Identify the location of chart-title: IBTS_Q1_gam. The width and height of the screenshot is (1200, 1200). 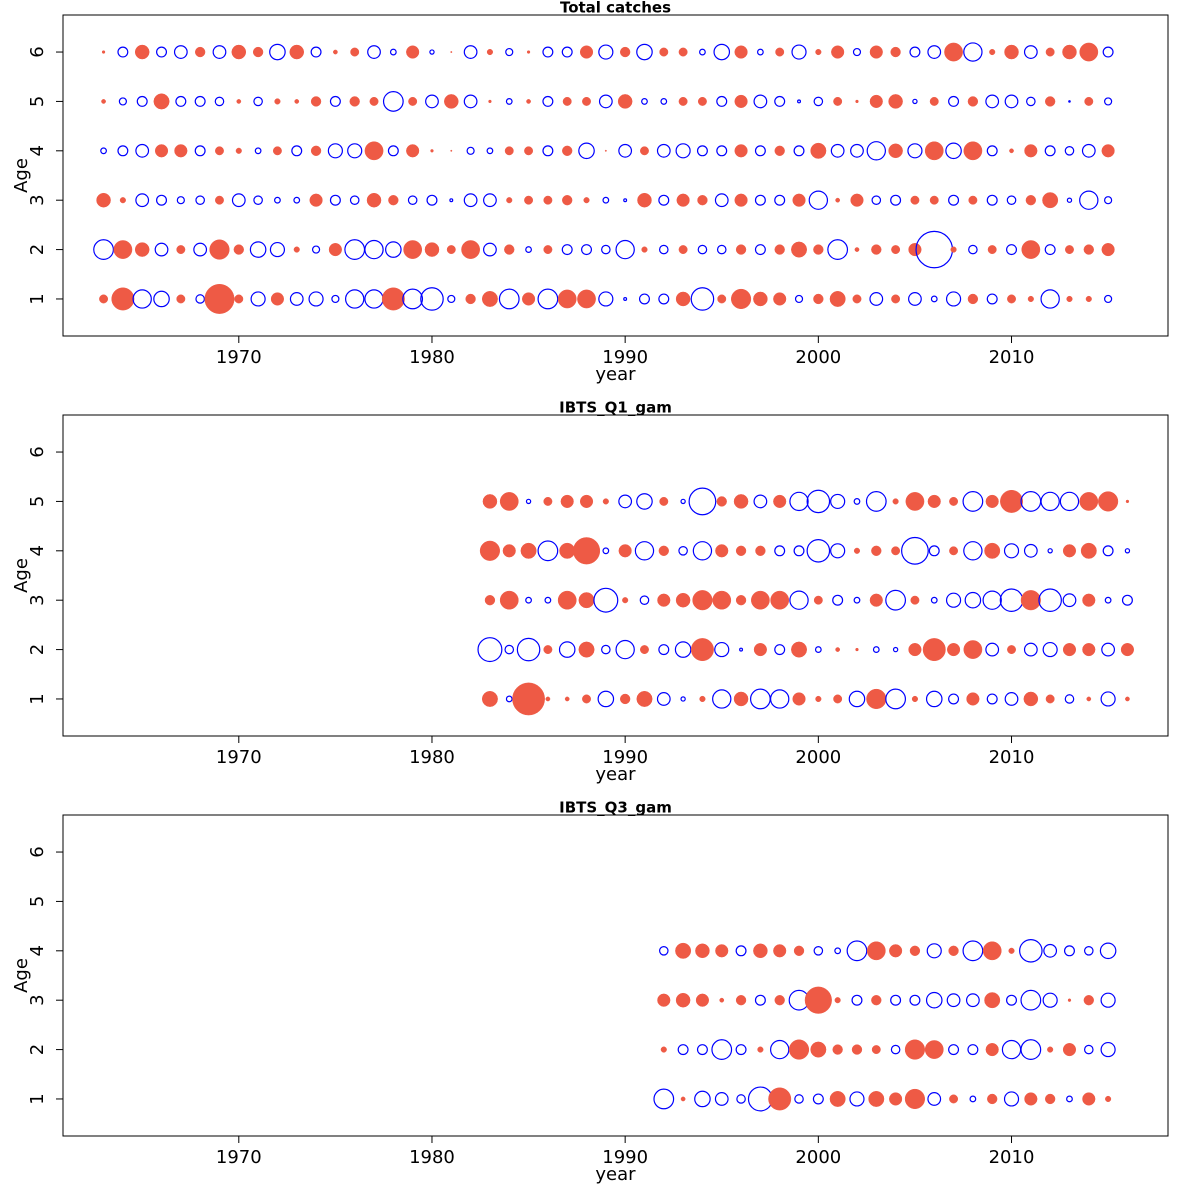
(615, 408).